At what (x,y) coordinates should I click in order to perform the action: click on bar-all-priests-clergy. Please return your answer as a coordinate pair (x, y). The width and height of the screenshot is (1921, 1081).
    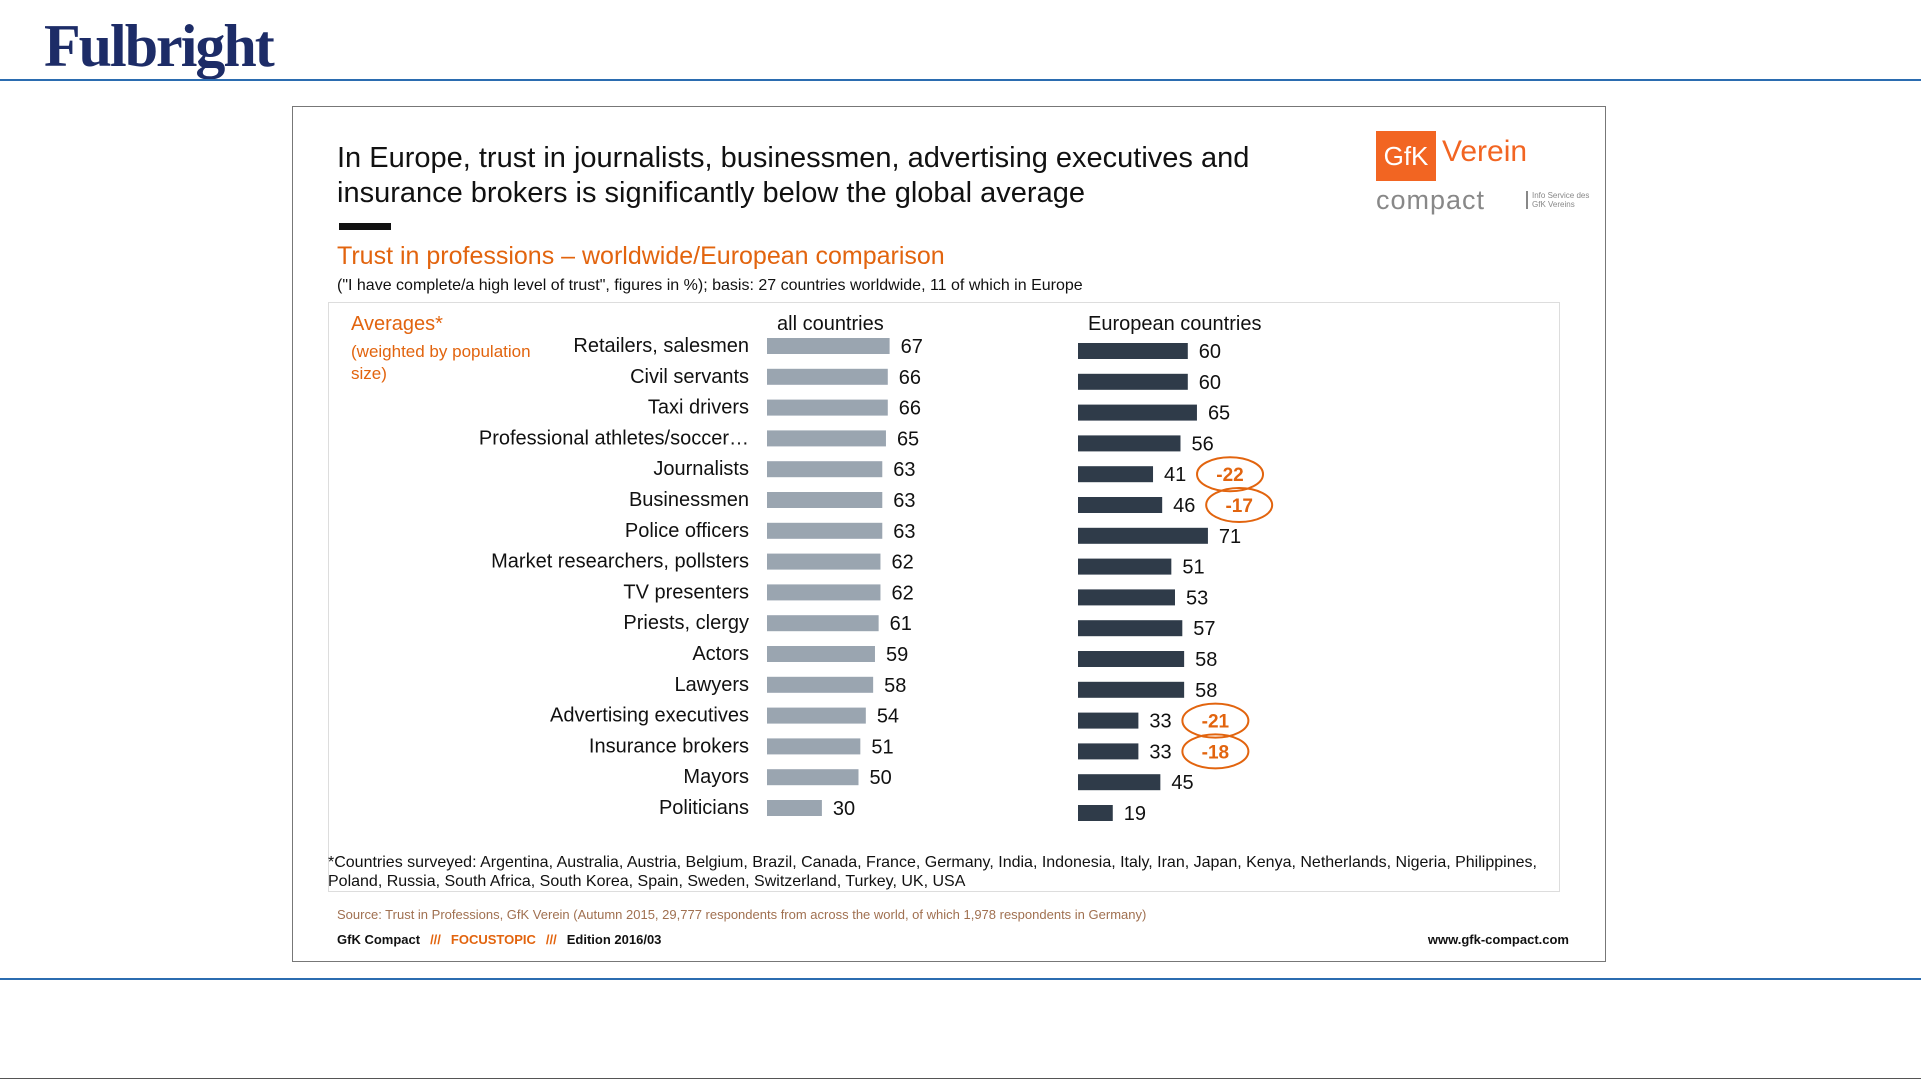
    Looking at the image, I should click on (823, 623).